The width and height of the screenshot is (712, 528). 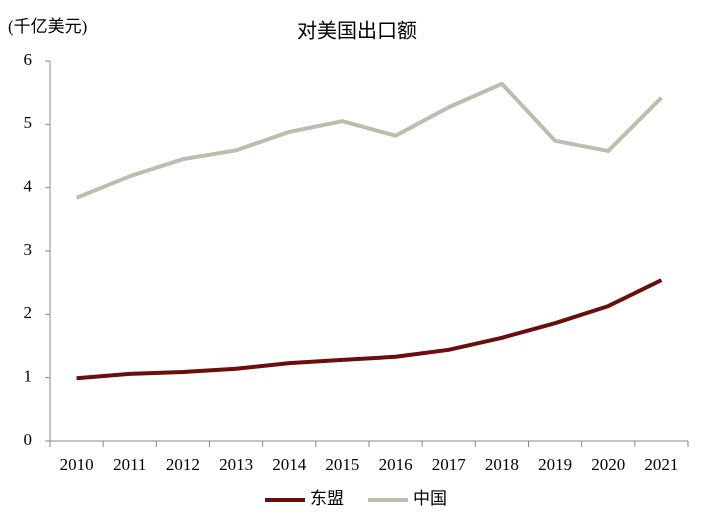 What do you see at coordinates (661, 464) in the screenshot?
I see `x-tick-label: 2021` at bounding box center [661, 464].